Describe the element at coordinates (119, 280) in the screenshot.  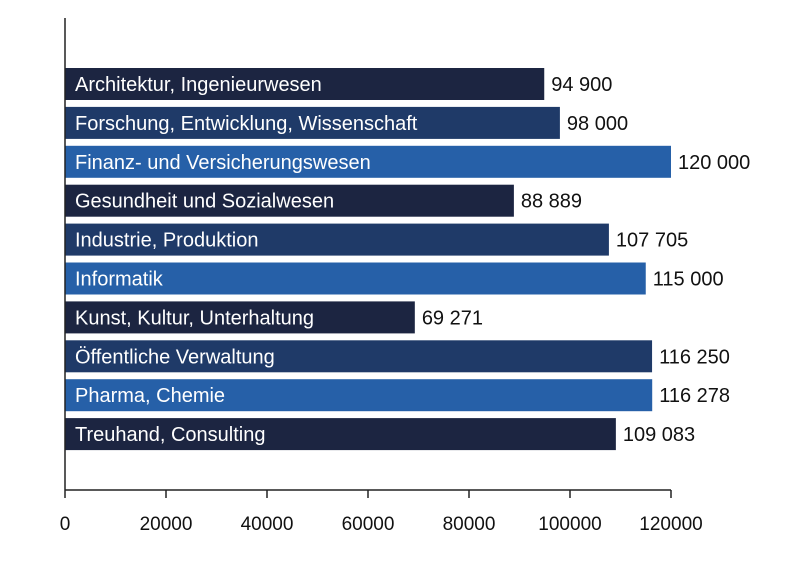
I see `bar-category-label-6: Informatik` at that location.